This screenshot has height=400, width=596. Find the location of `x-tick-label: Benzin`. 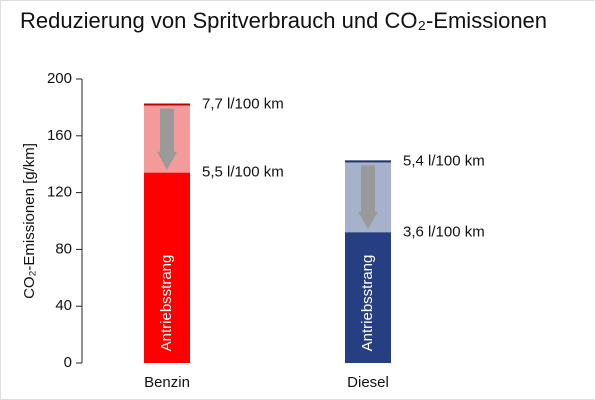

x-tick-label: Benzin is located at coordinates (167, 382).